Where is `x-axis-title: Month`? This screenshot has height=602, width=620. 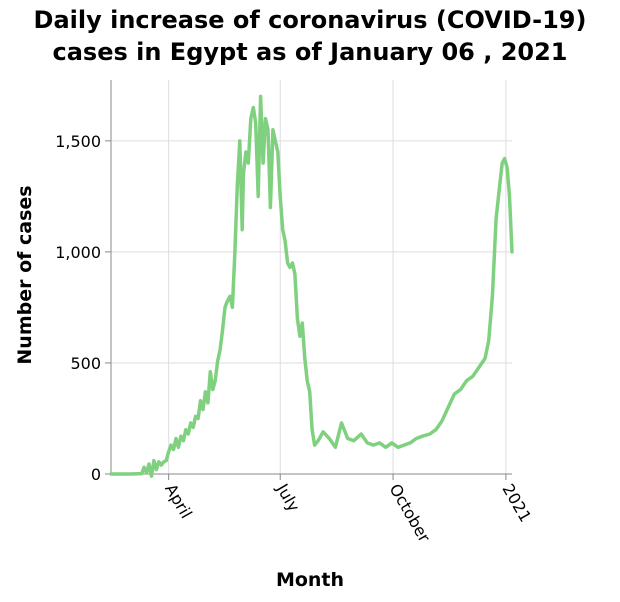 x-axis-title: Month is located at coordinates (310, 580).